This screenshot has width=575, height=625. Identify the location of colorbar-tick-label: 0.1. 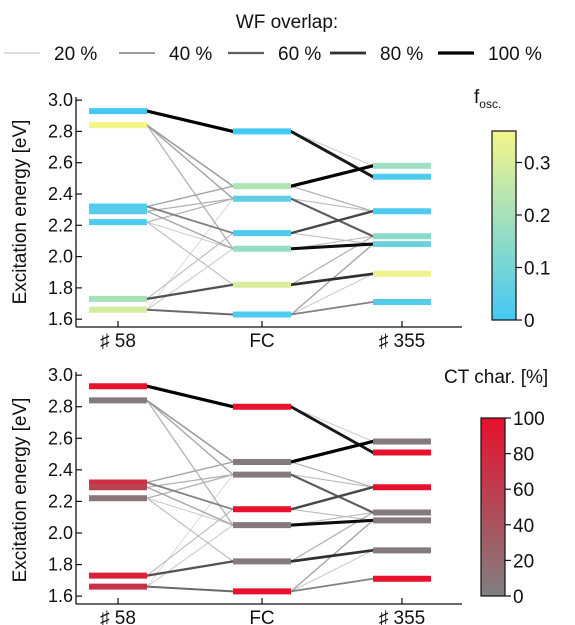
(537, 269).